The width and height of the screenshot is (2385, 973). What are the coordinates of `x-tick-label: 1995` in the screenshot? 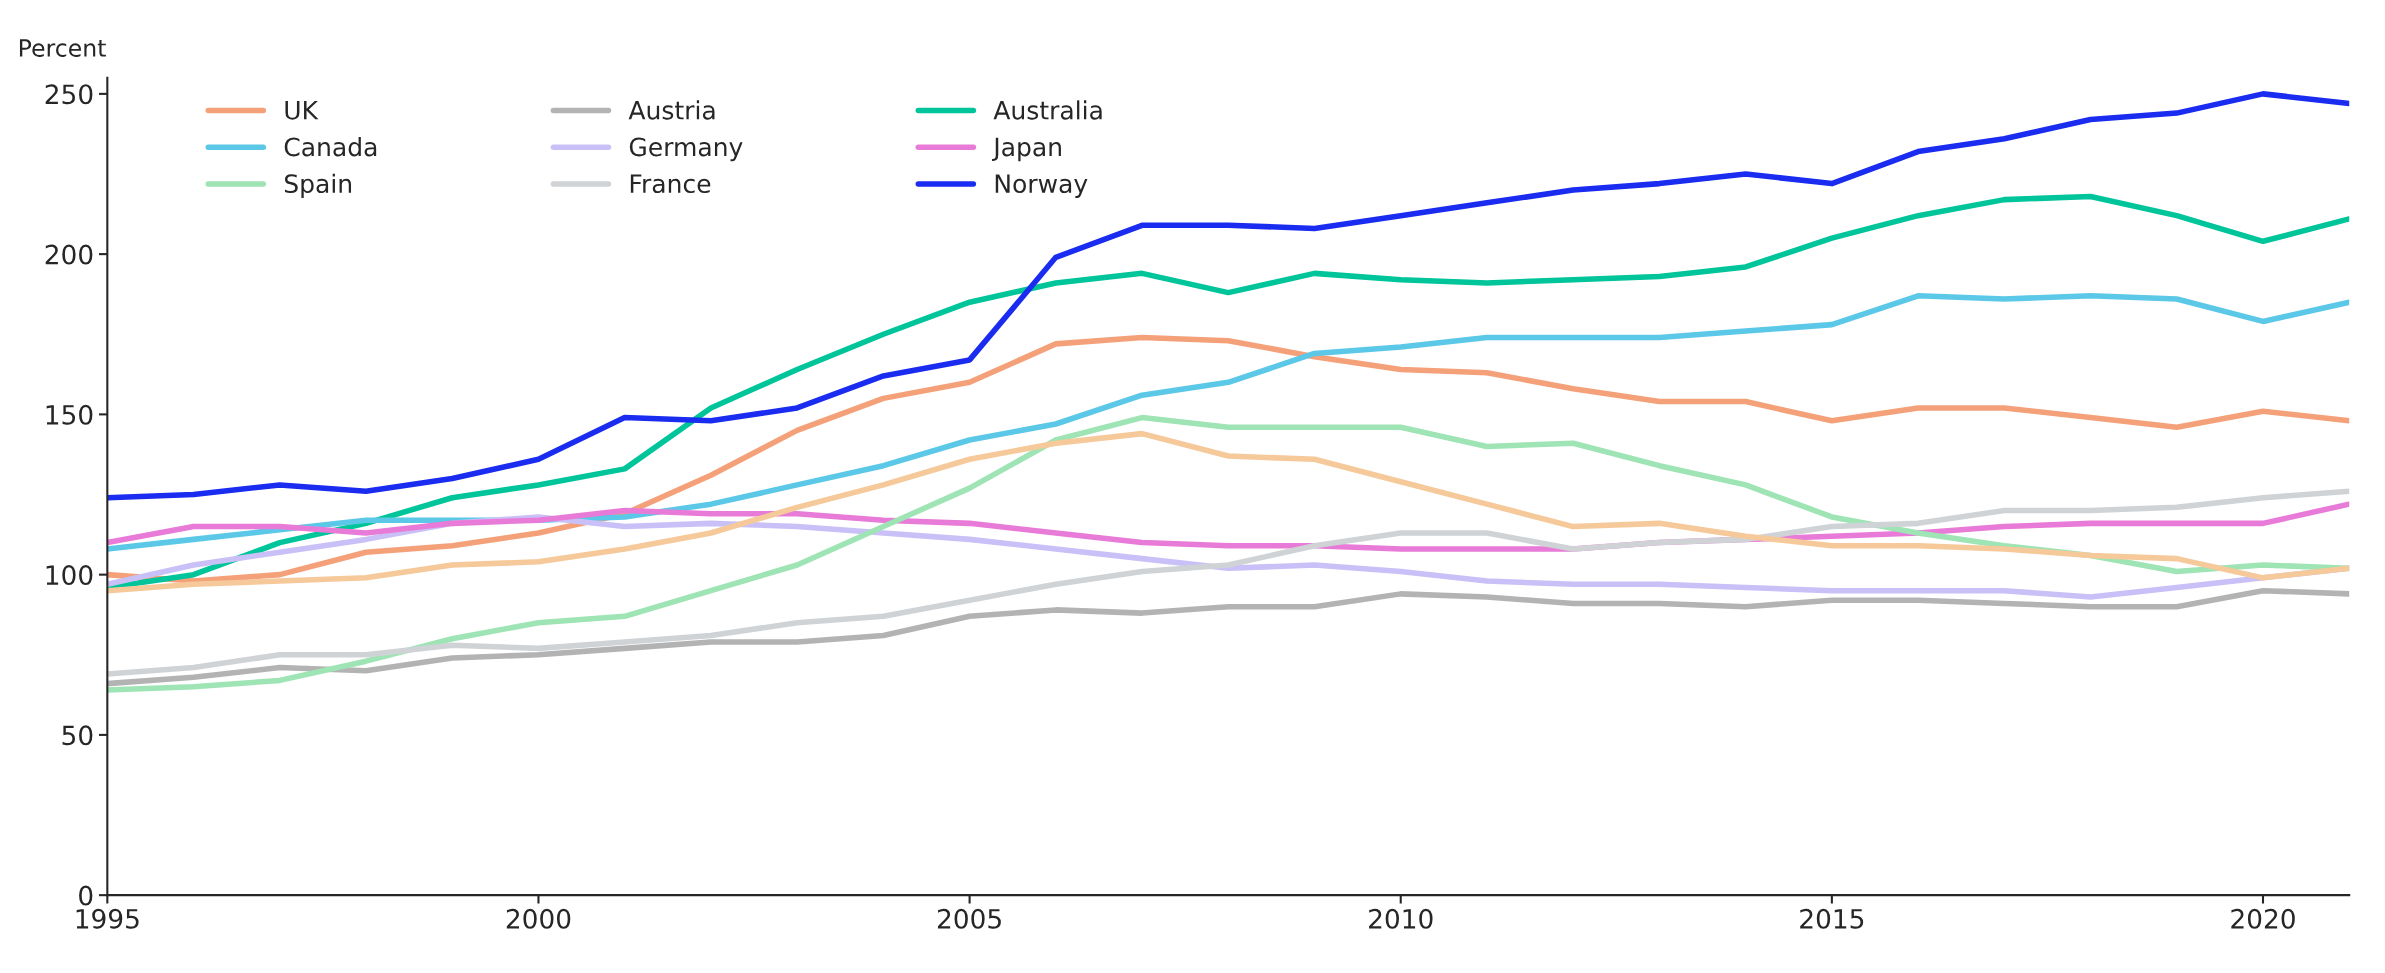 It's located at (107, 918).